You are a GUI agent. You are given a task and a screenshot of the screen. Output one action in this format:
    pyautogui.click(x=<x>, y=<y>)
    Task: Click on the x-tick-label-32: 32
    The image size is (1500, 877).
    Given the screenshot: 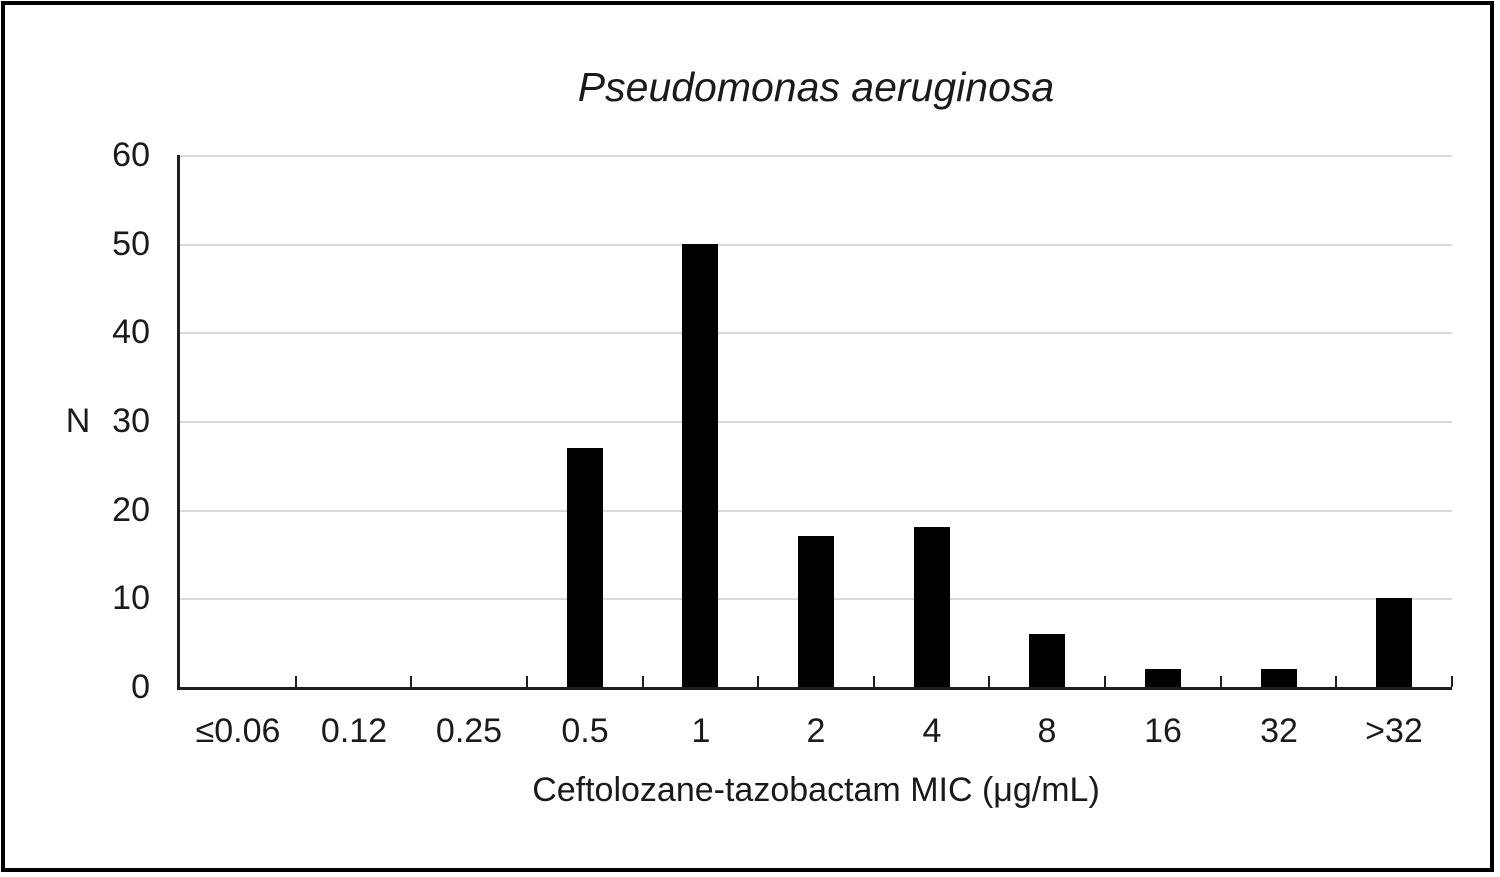 What is the action you would take?
    pyautogui.click(x=1279, y=731)
    